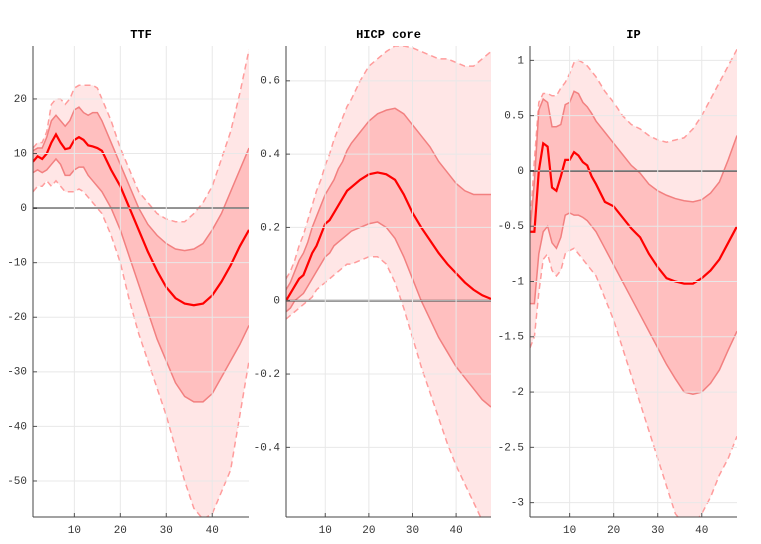 Image resolution: width=761 pixels, height=544 pixels. Describe the element at coordinates (267, 375) in the screenshot. I see `y-tick-label: -0.2` at that location.